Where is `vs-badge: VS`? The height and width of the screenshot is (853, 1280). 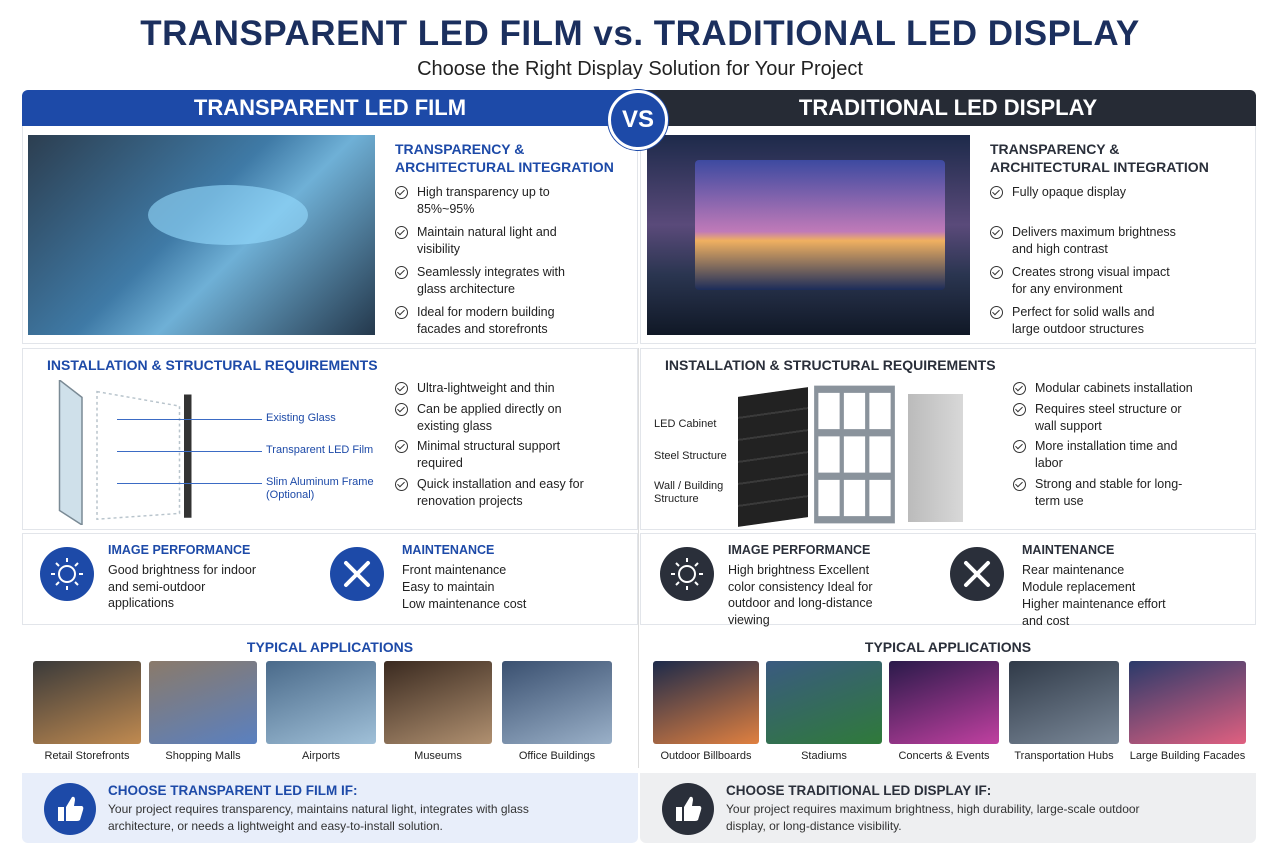
vs-badge: VS is located at coordinates (638, 120).